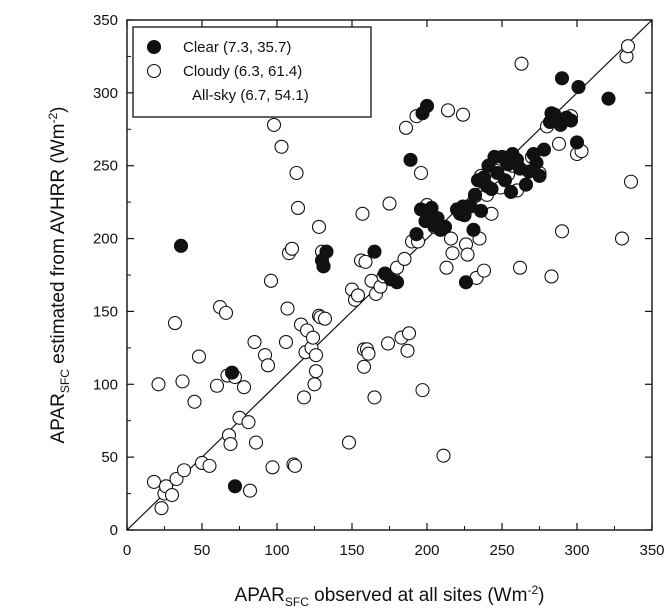  Describe the element at coordinates (105, 384) in the screenshot. I see `y-tick-label: 100` at that location.